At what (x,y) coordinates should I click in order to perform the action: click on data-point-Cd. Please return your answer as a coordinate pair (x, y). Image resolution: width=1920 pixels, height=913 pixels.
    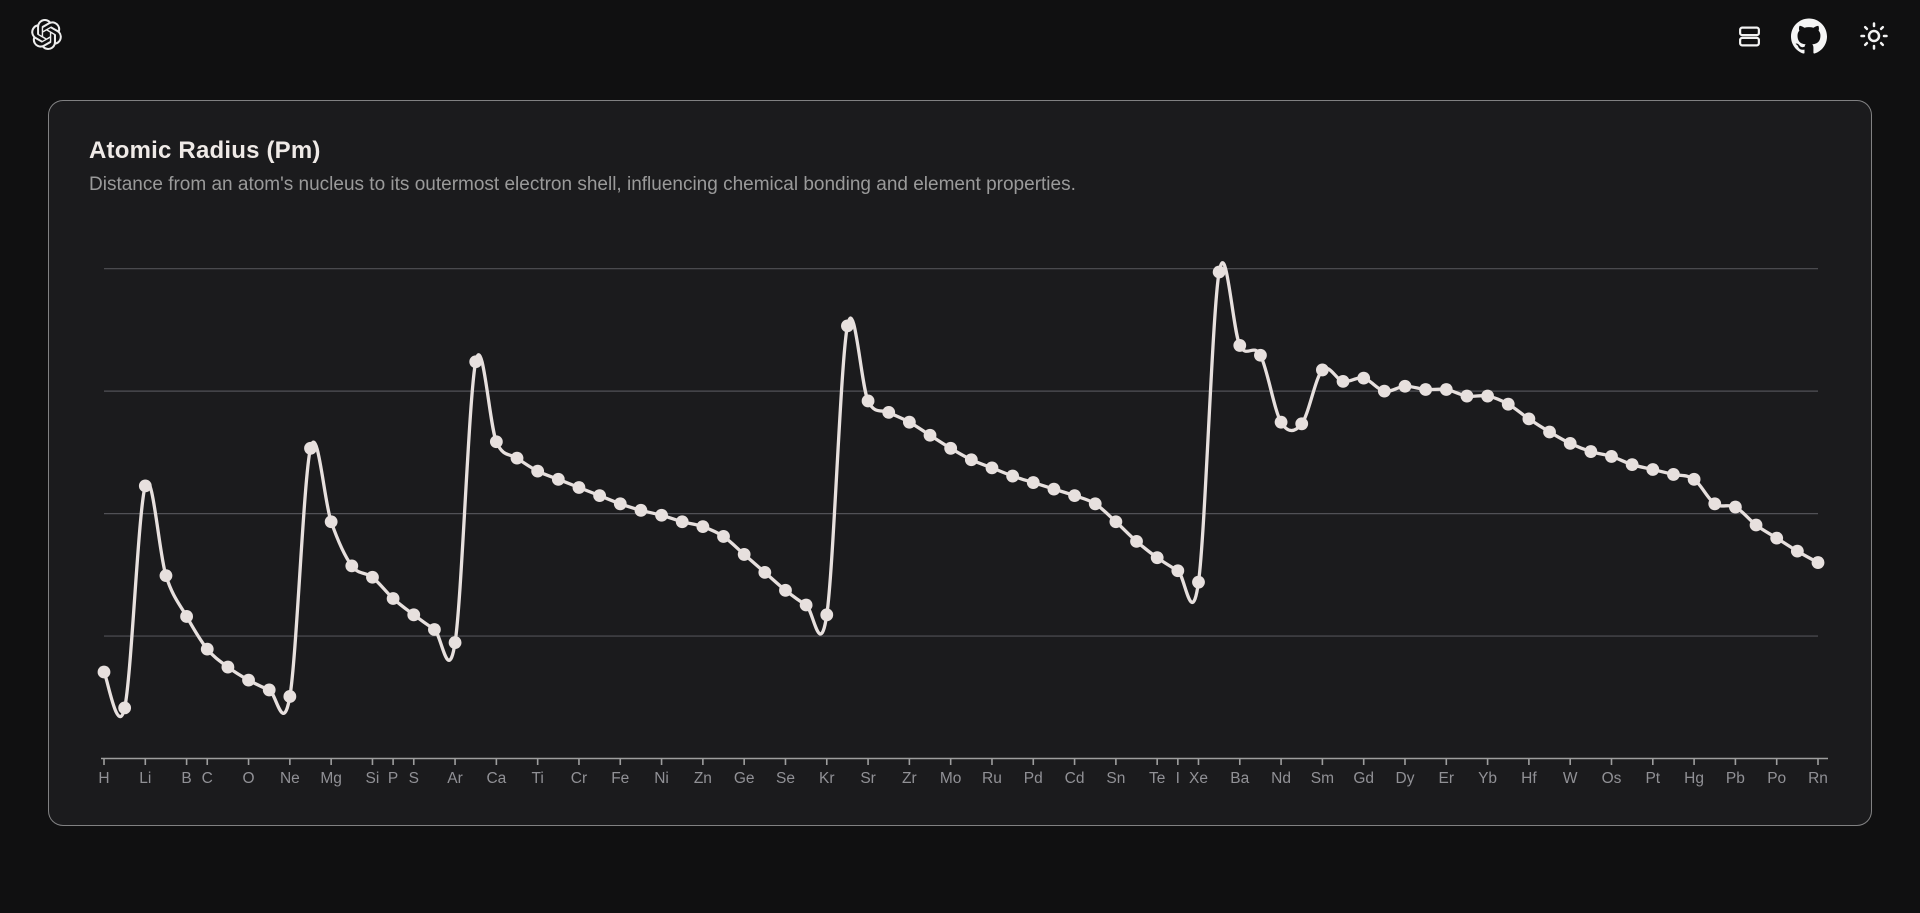
    Looking at the image, I should click on (1074, 496).